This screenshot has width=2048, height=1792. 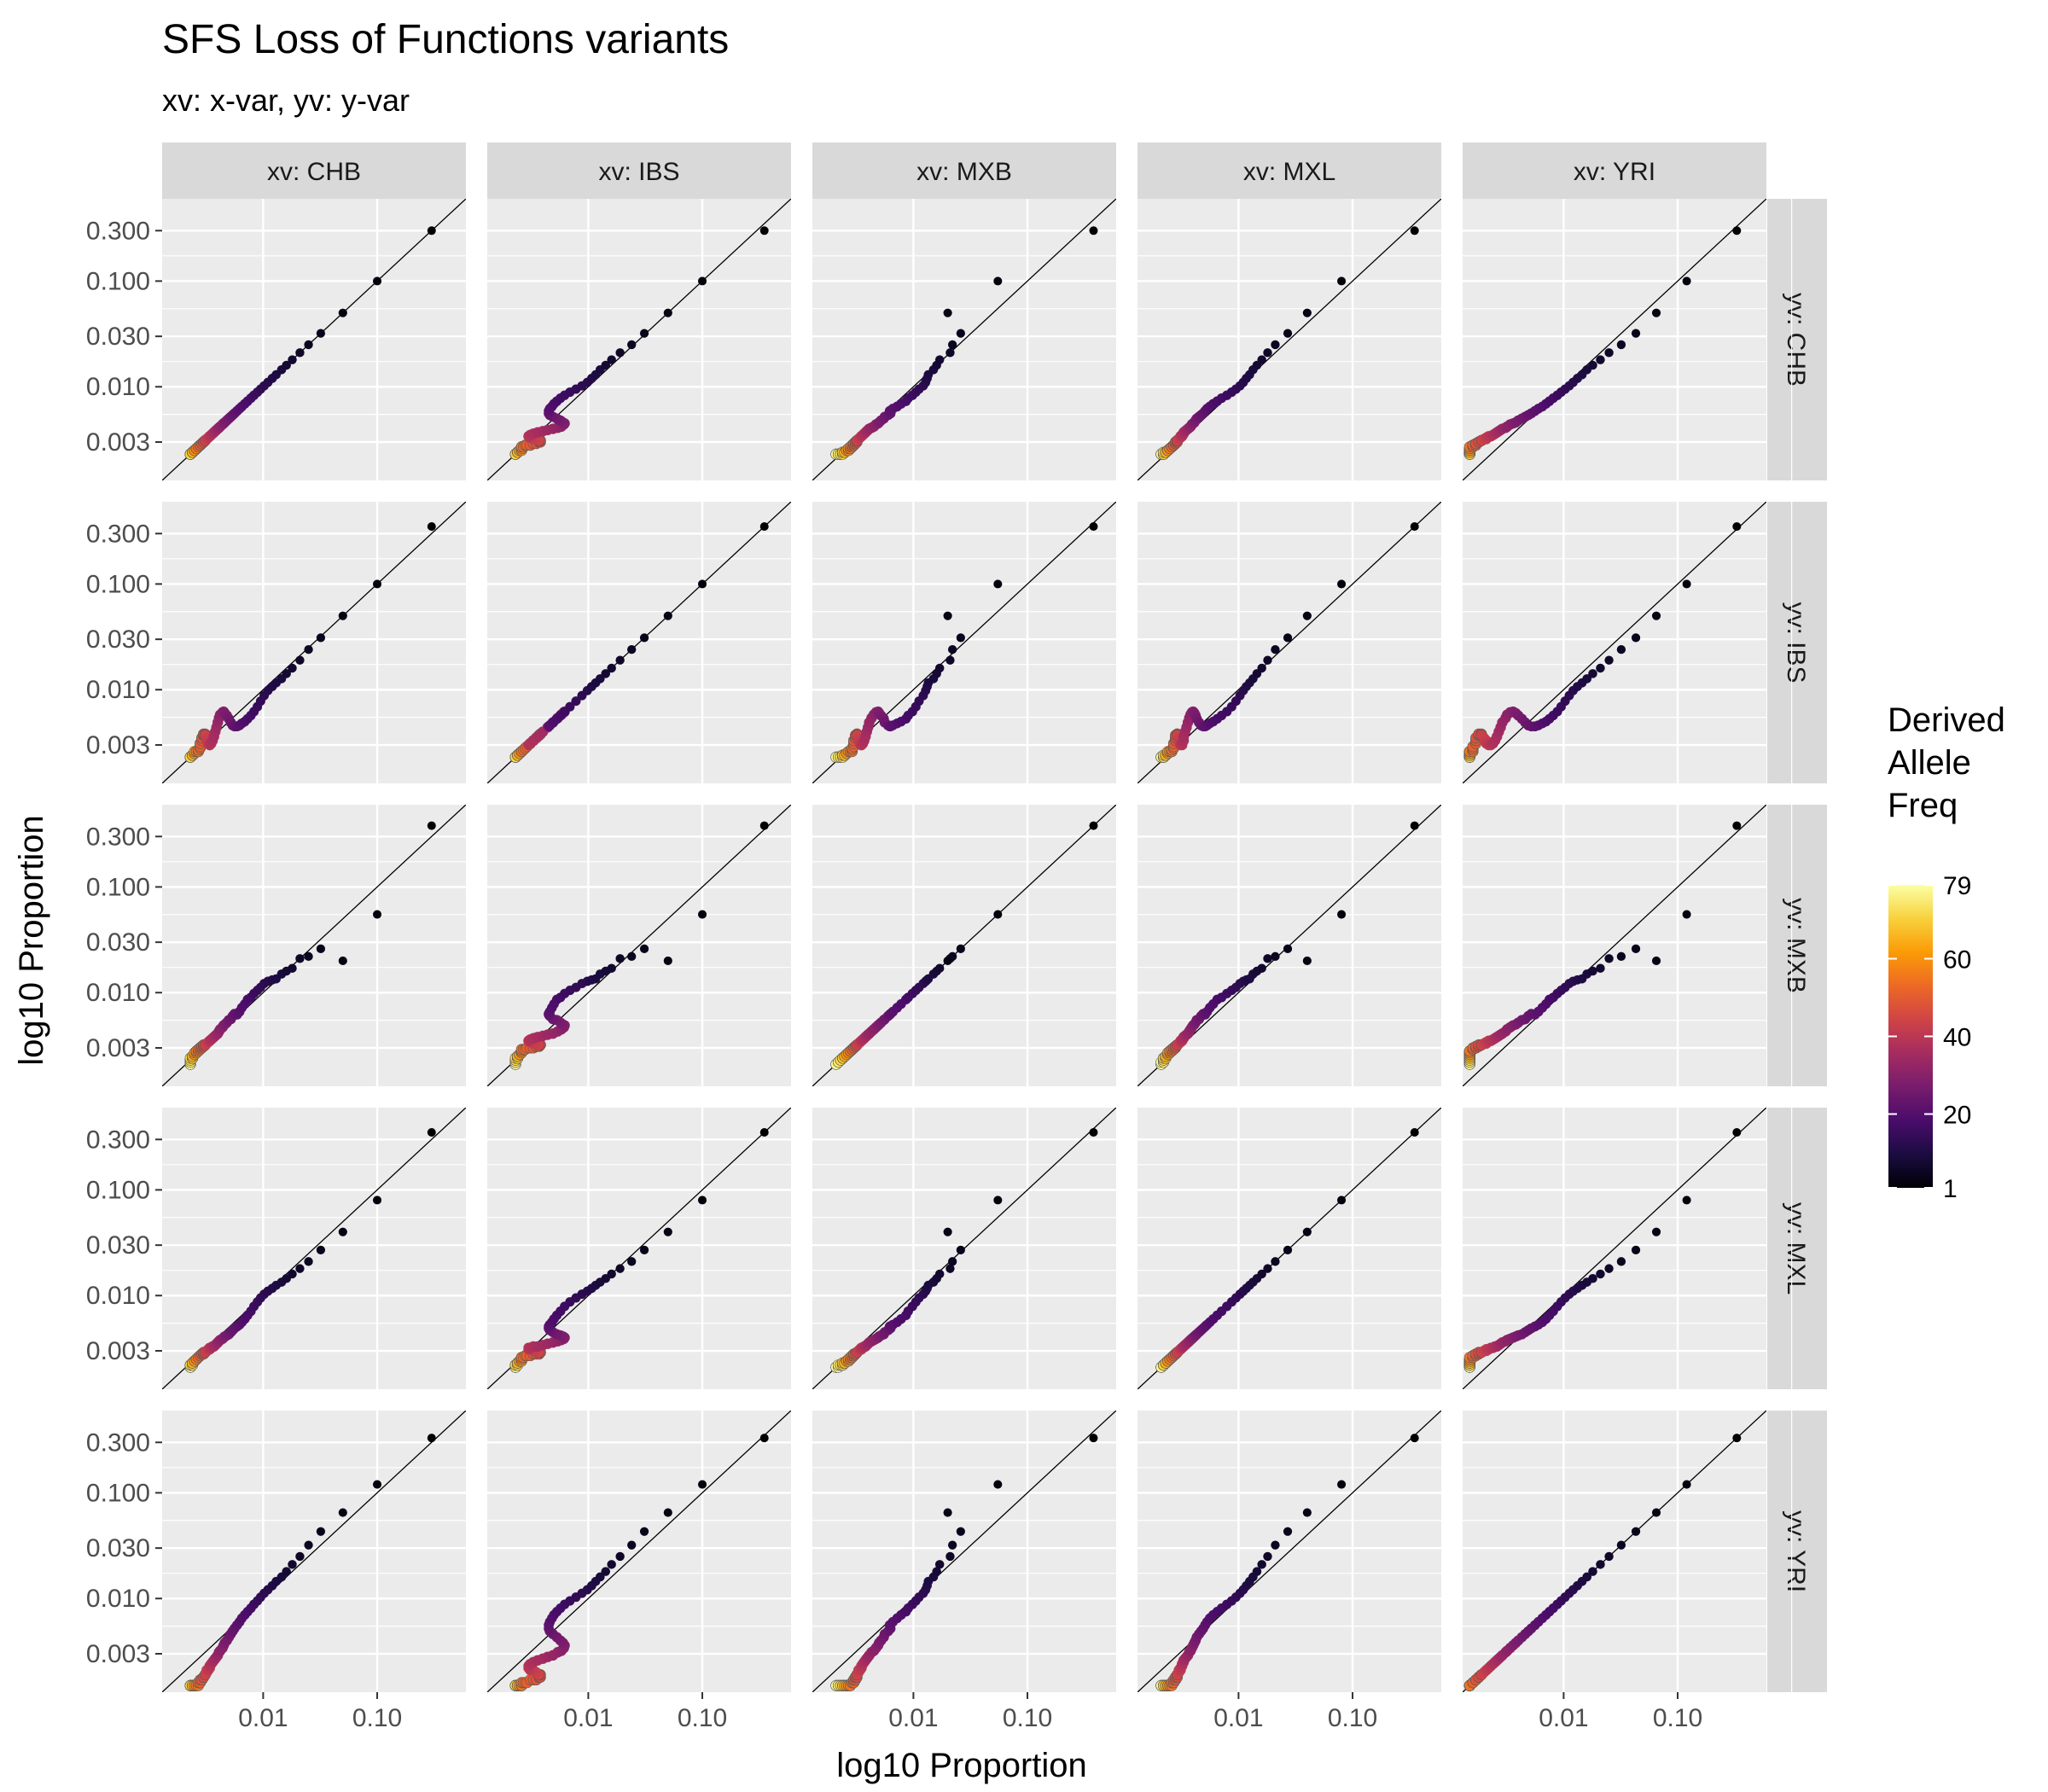 I want to click on row-strip: yv: IBS, so click(x=1797, y=642).